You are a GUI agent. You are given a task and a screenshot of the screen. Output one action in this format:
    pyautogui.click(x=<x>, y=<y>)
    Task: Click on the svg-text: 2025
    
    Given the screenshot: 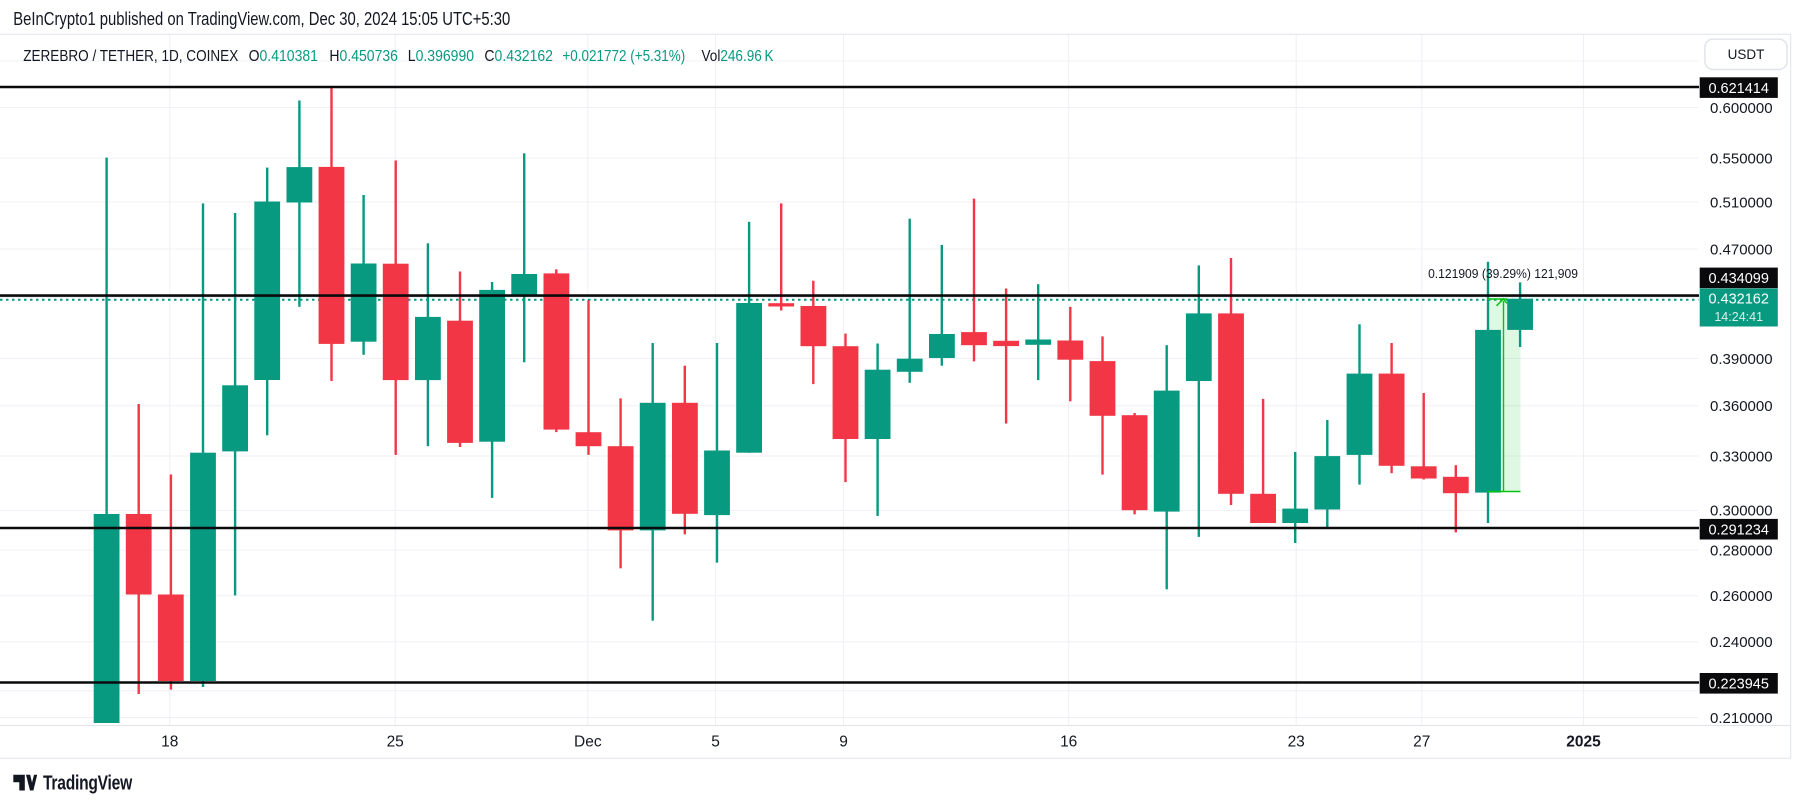 What is the action you would take?
    pyautogui.click(x=1583, y=742)
    